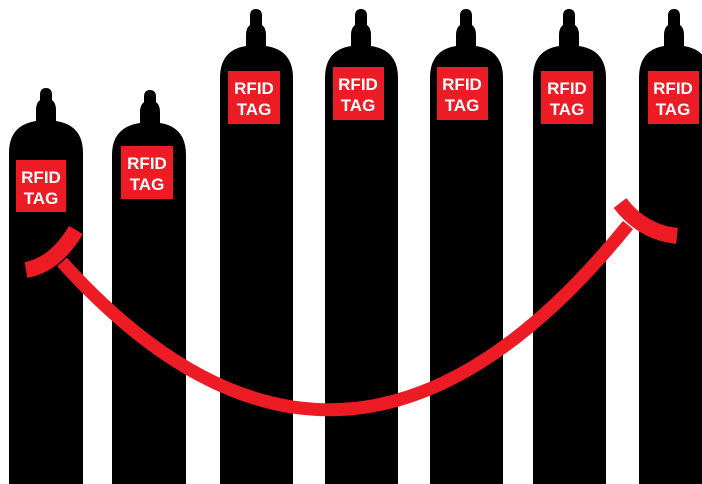 This screenshot has height=484, width=702. Describe the element at coordinates (358, 105) in the screenshot. I see `rfid-tag-4-line2: TAG` at that location.